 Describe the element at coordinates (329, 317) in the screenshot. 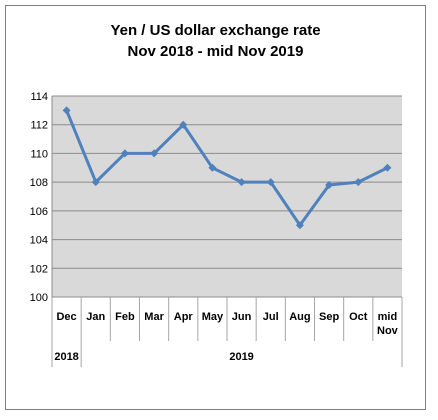

I see `x-tick-label: Sep` at that location.